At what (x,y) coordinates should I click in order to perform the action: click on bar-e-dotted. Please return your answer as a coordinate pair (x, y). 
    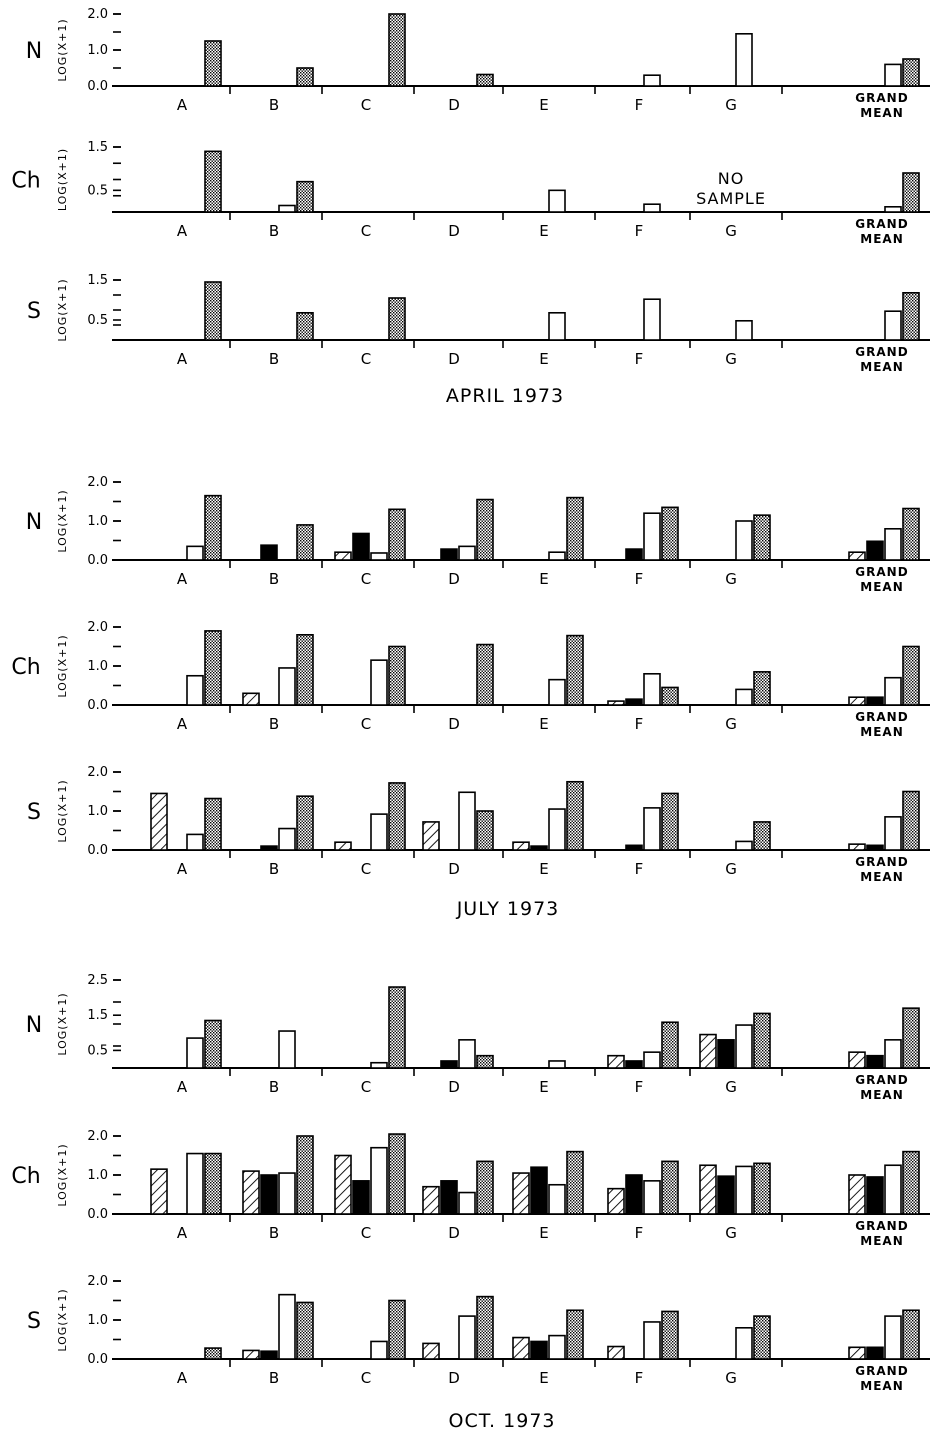
    Looking at the image, I should click on (575, 1334).